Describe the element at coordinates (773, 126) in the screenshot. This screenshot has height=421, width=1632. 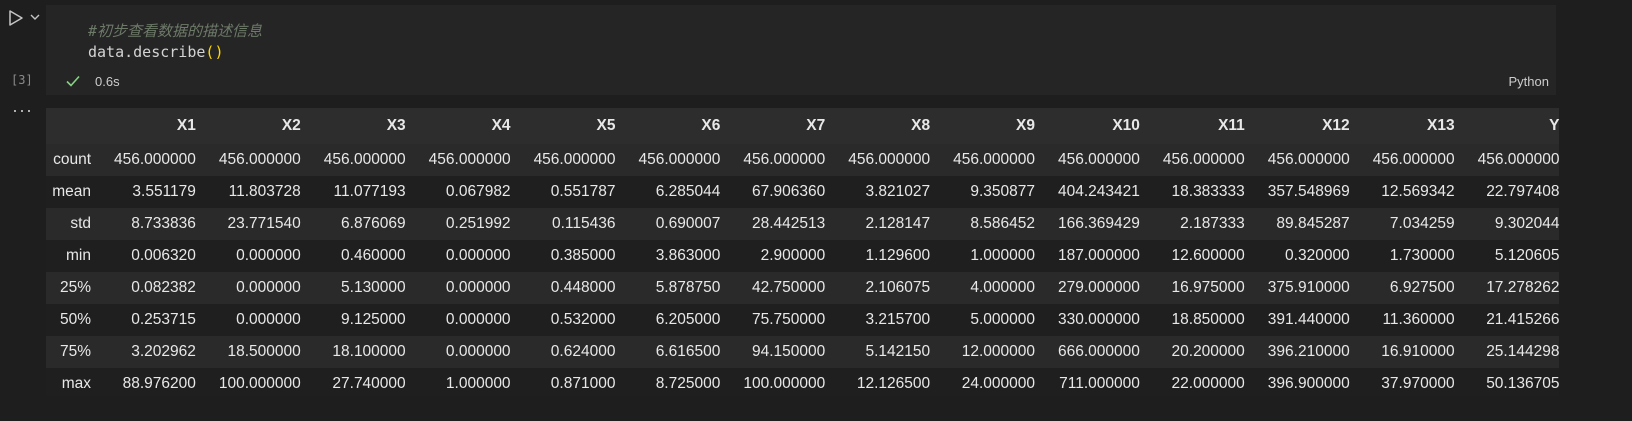
I see `column-header: X7` at that location.